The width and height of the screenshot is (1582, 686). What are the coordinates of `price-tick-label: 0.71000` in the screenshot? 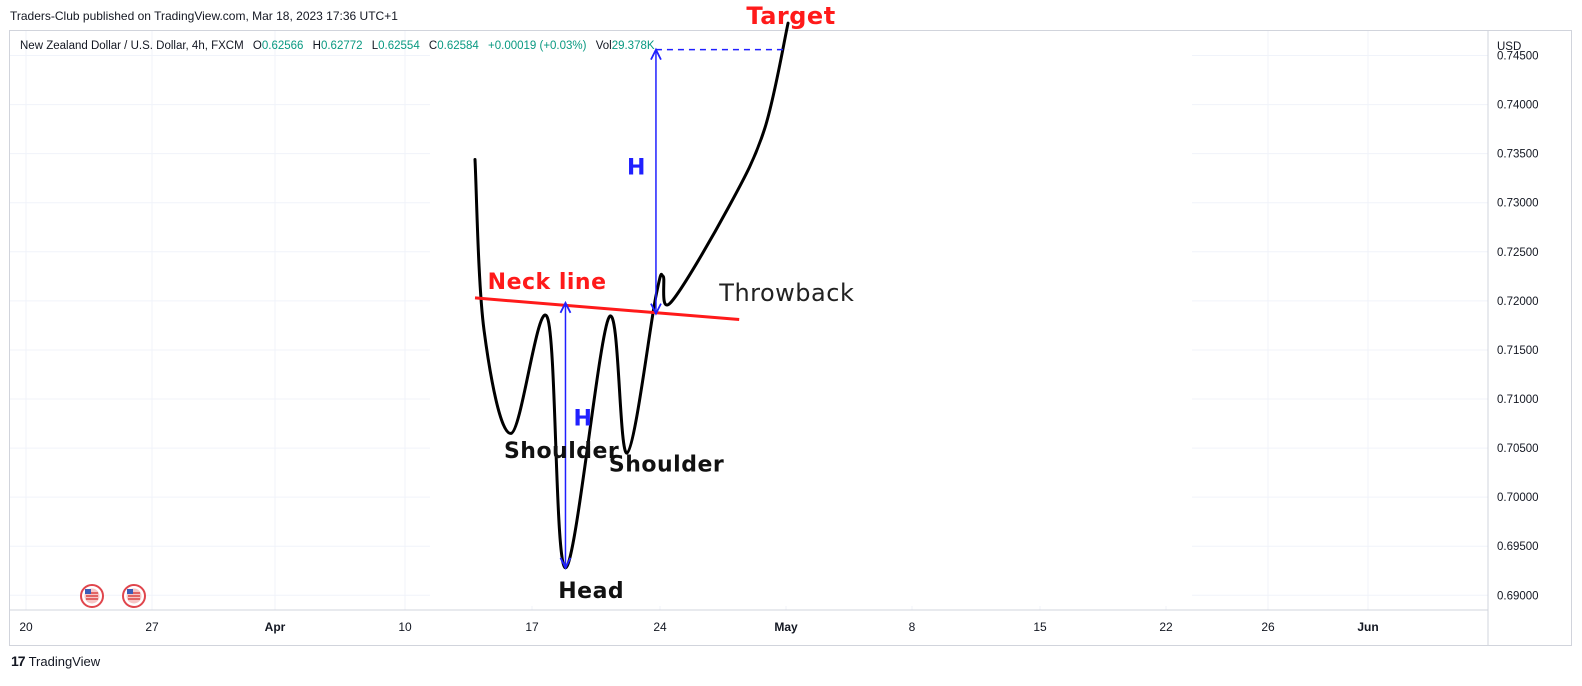 It's located at (1518, 400).